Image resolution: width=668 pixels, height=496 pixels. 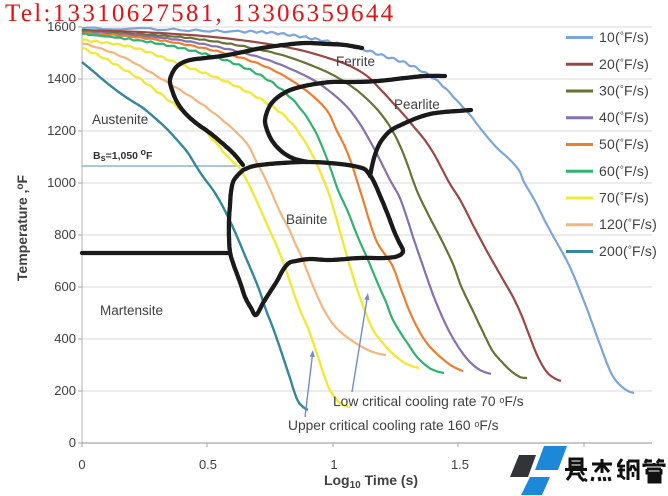 What do you see at coordinates (61, 130) in the screenshot?
I see `svg-text: 1200` at bounding box center [61, 130].